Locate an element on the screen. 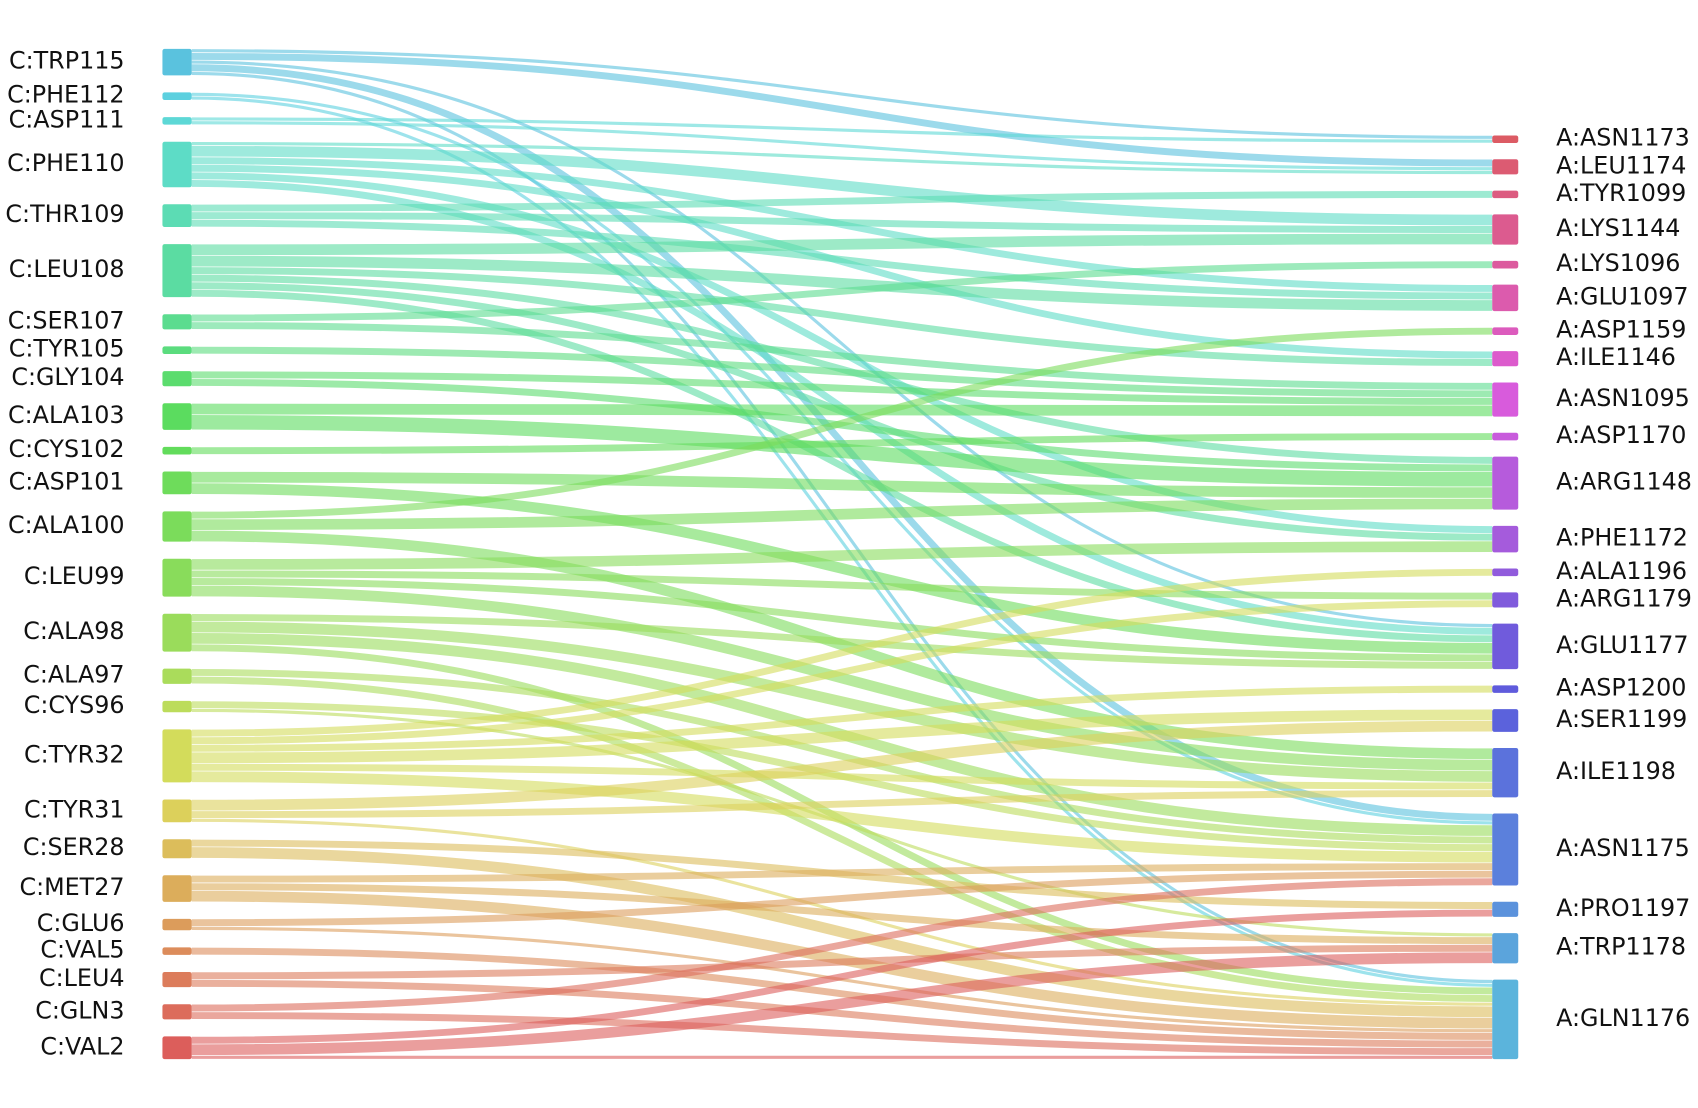  source-label: C:TYR105 is located at coordinates (67, 349).